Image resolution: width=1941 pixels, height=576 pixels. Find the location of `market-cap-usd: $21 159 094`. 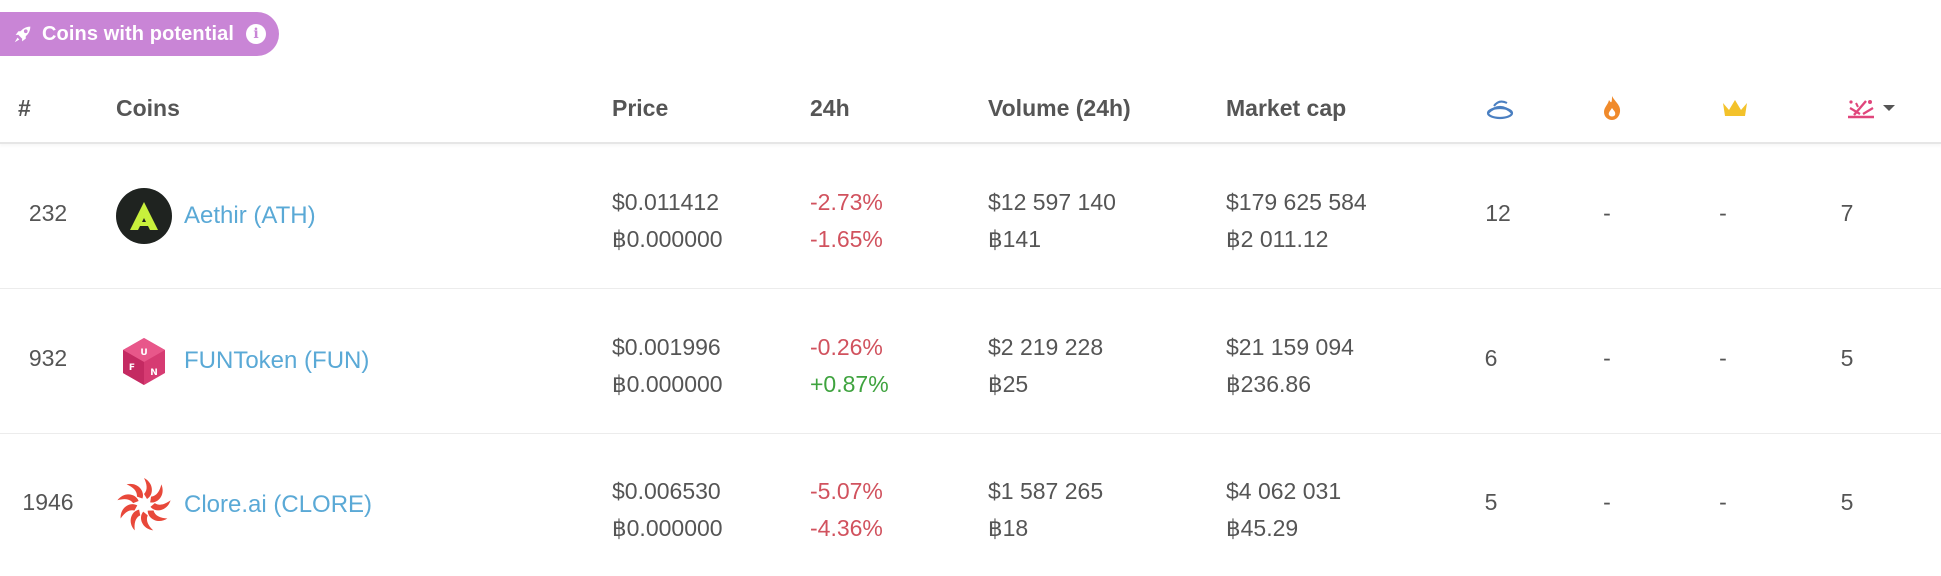

market-cap-usd: $21 159 094 is located at coordinates (1290, 347).